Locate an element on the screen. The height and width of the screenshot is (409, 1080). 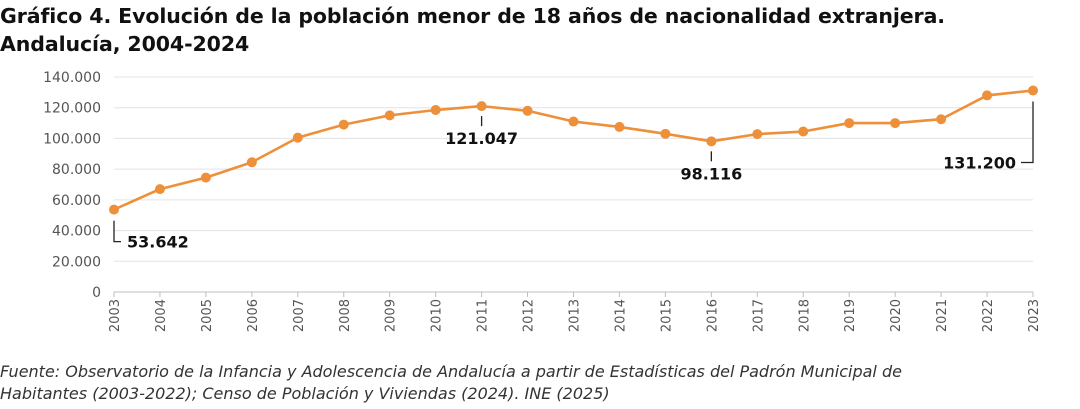
chart-title-line-2: Andalucía, 2004-2024 is located at coordinates (125, 44).